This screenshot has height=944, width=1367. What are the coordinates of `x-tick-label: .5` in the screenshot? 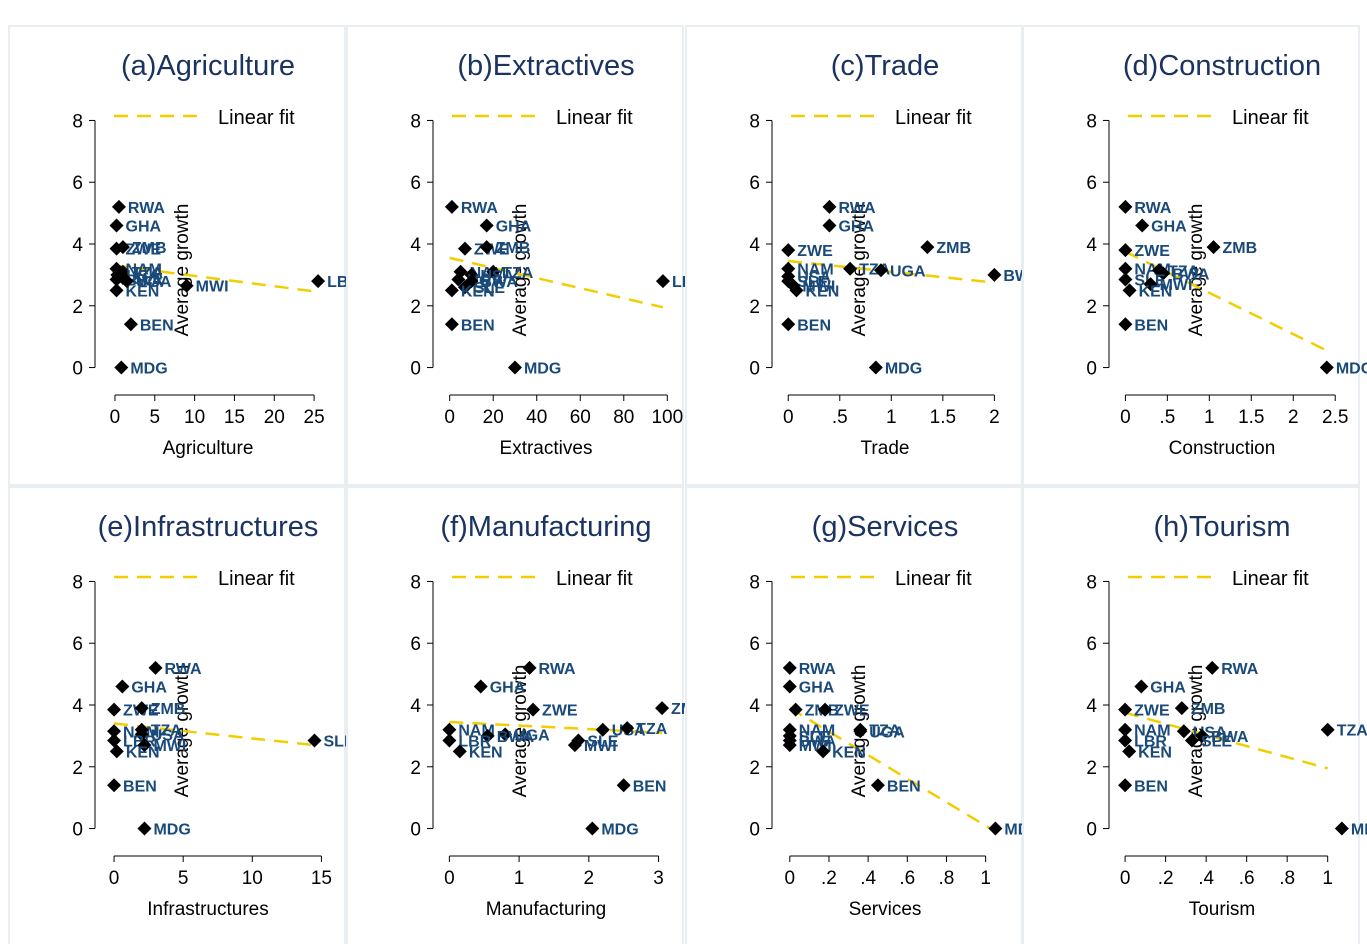 It's located at (1167, 417).